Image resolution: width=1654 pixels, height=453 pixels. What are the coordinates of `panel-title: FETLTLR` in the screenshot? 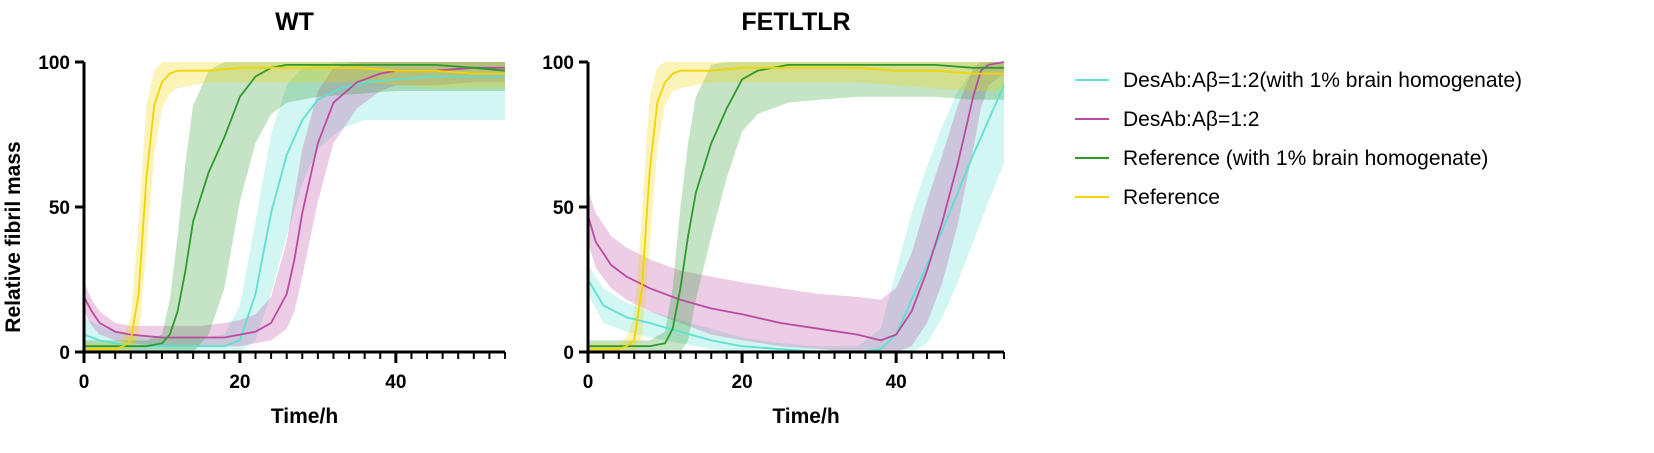 It's located at (795, 22).